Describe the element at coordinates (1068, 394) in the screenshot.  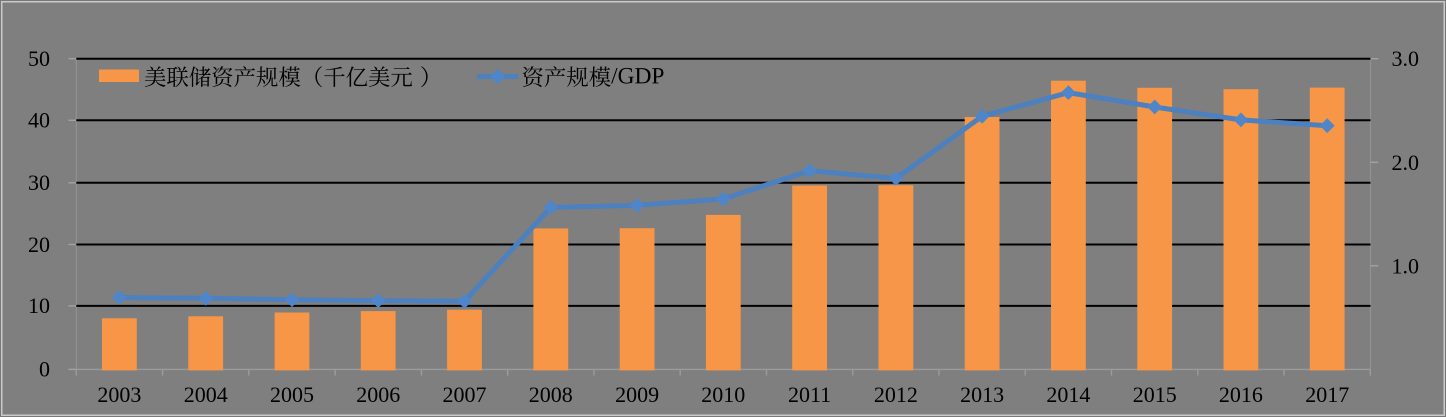
I see `svg-text: 2014` at that location.